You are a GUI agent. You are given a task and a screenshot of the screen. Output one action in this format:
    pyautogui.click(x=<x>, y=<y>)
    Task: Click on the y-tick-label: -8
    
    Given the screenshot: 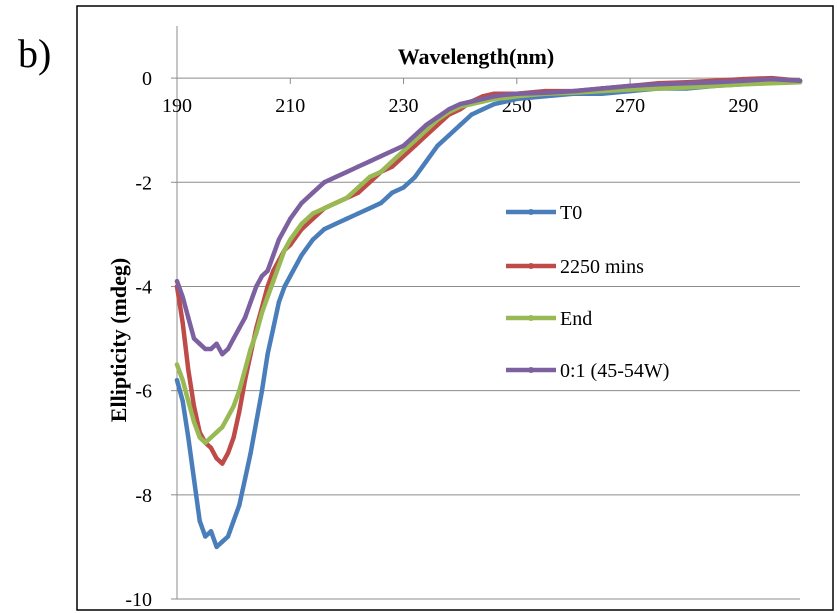 What is the action you would take?
    pyautogui.click(x=143, y=496)
    